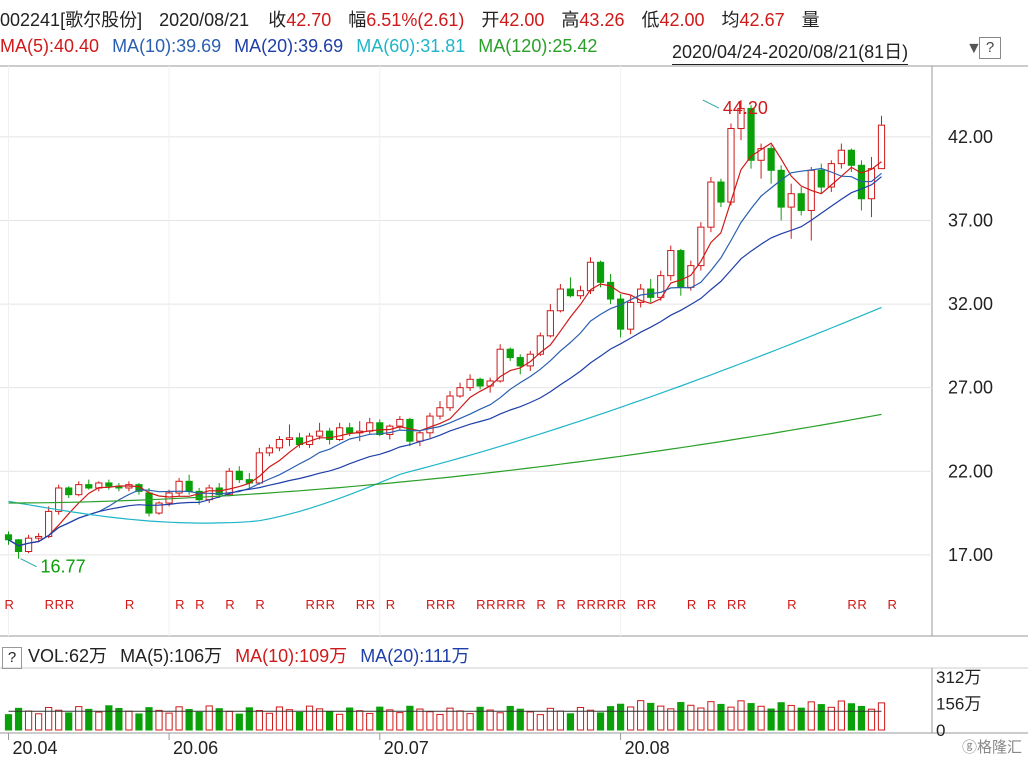 This screenshot has height=762, width=1028. What do you see at coordinates (277, 20) in the screenshot?
I see `close-label: 收` at bounding box center [277, 20].